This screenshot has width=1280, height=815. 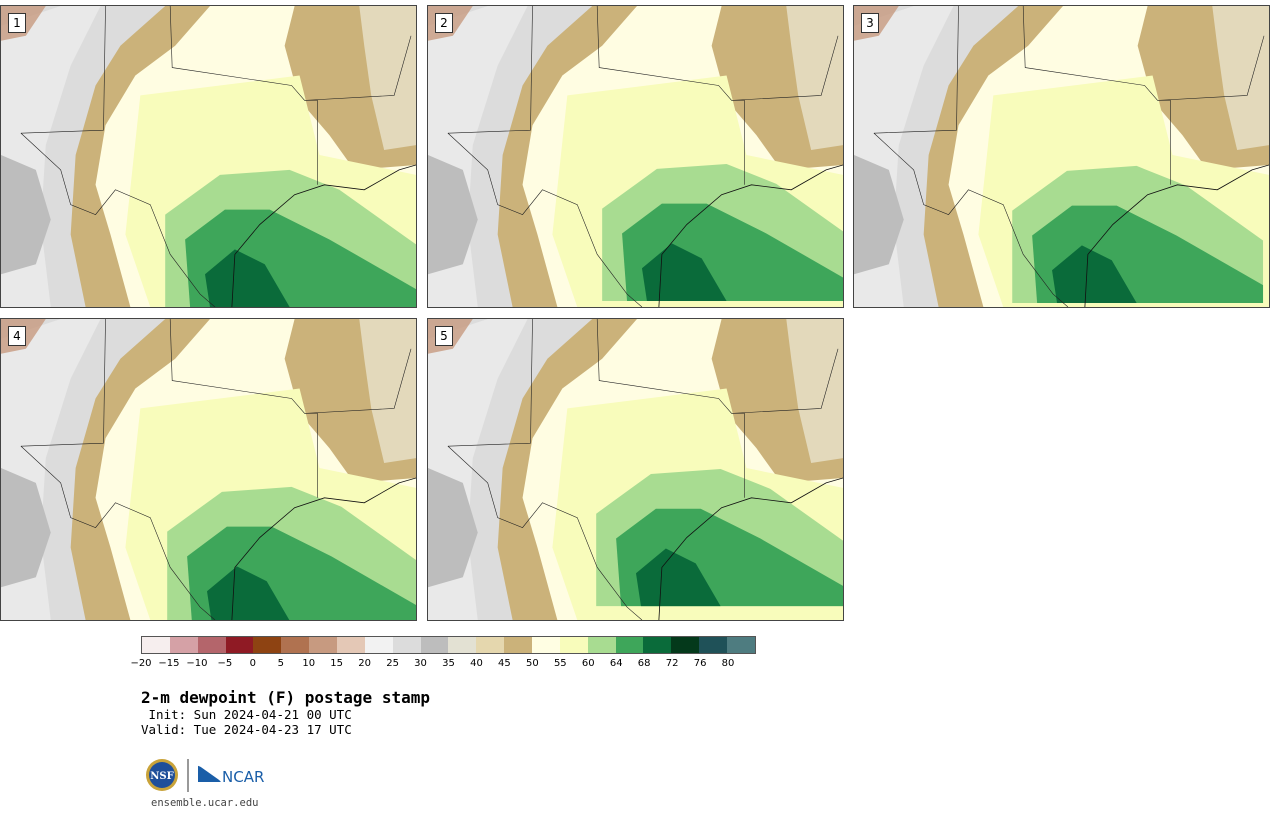 What do you see at coordinates (444, 336) in the screenshot?
I see `panel-number: 5` at bounding box center [444, 336].